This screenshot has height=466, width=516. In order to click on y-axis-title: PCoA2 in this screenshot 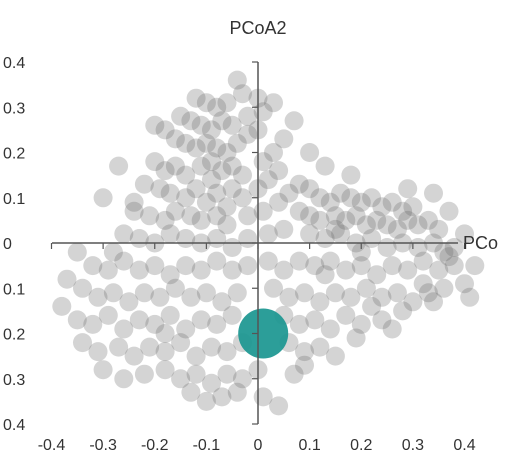, I will do `click(257, 28)`.